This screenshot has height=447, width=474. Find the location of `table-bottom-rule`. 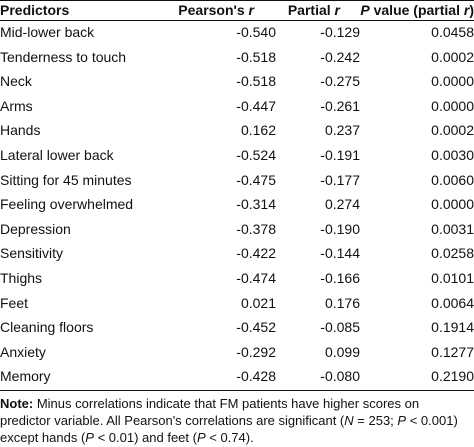

table-bottom-rule is located at coordinates (237, 390).